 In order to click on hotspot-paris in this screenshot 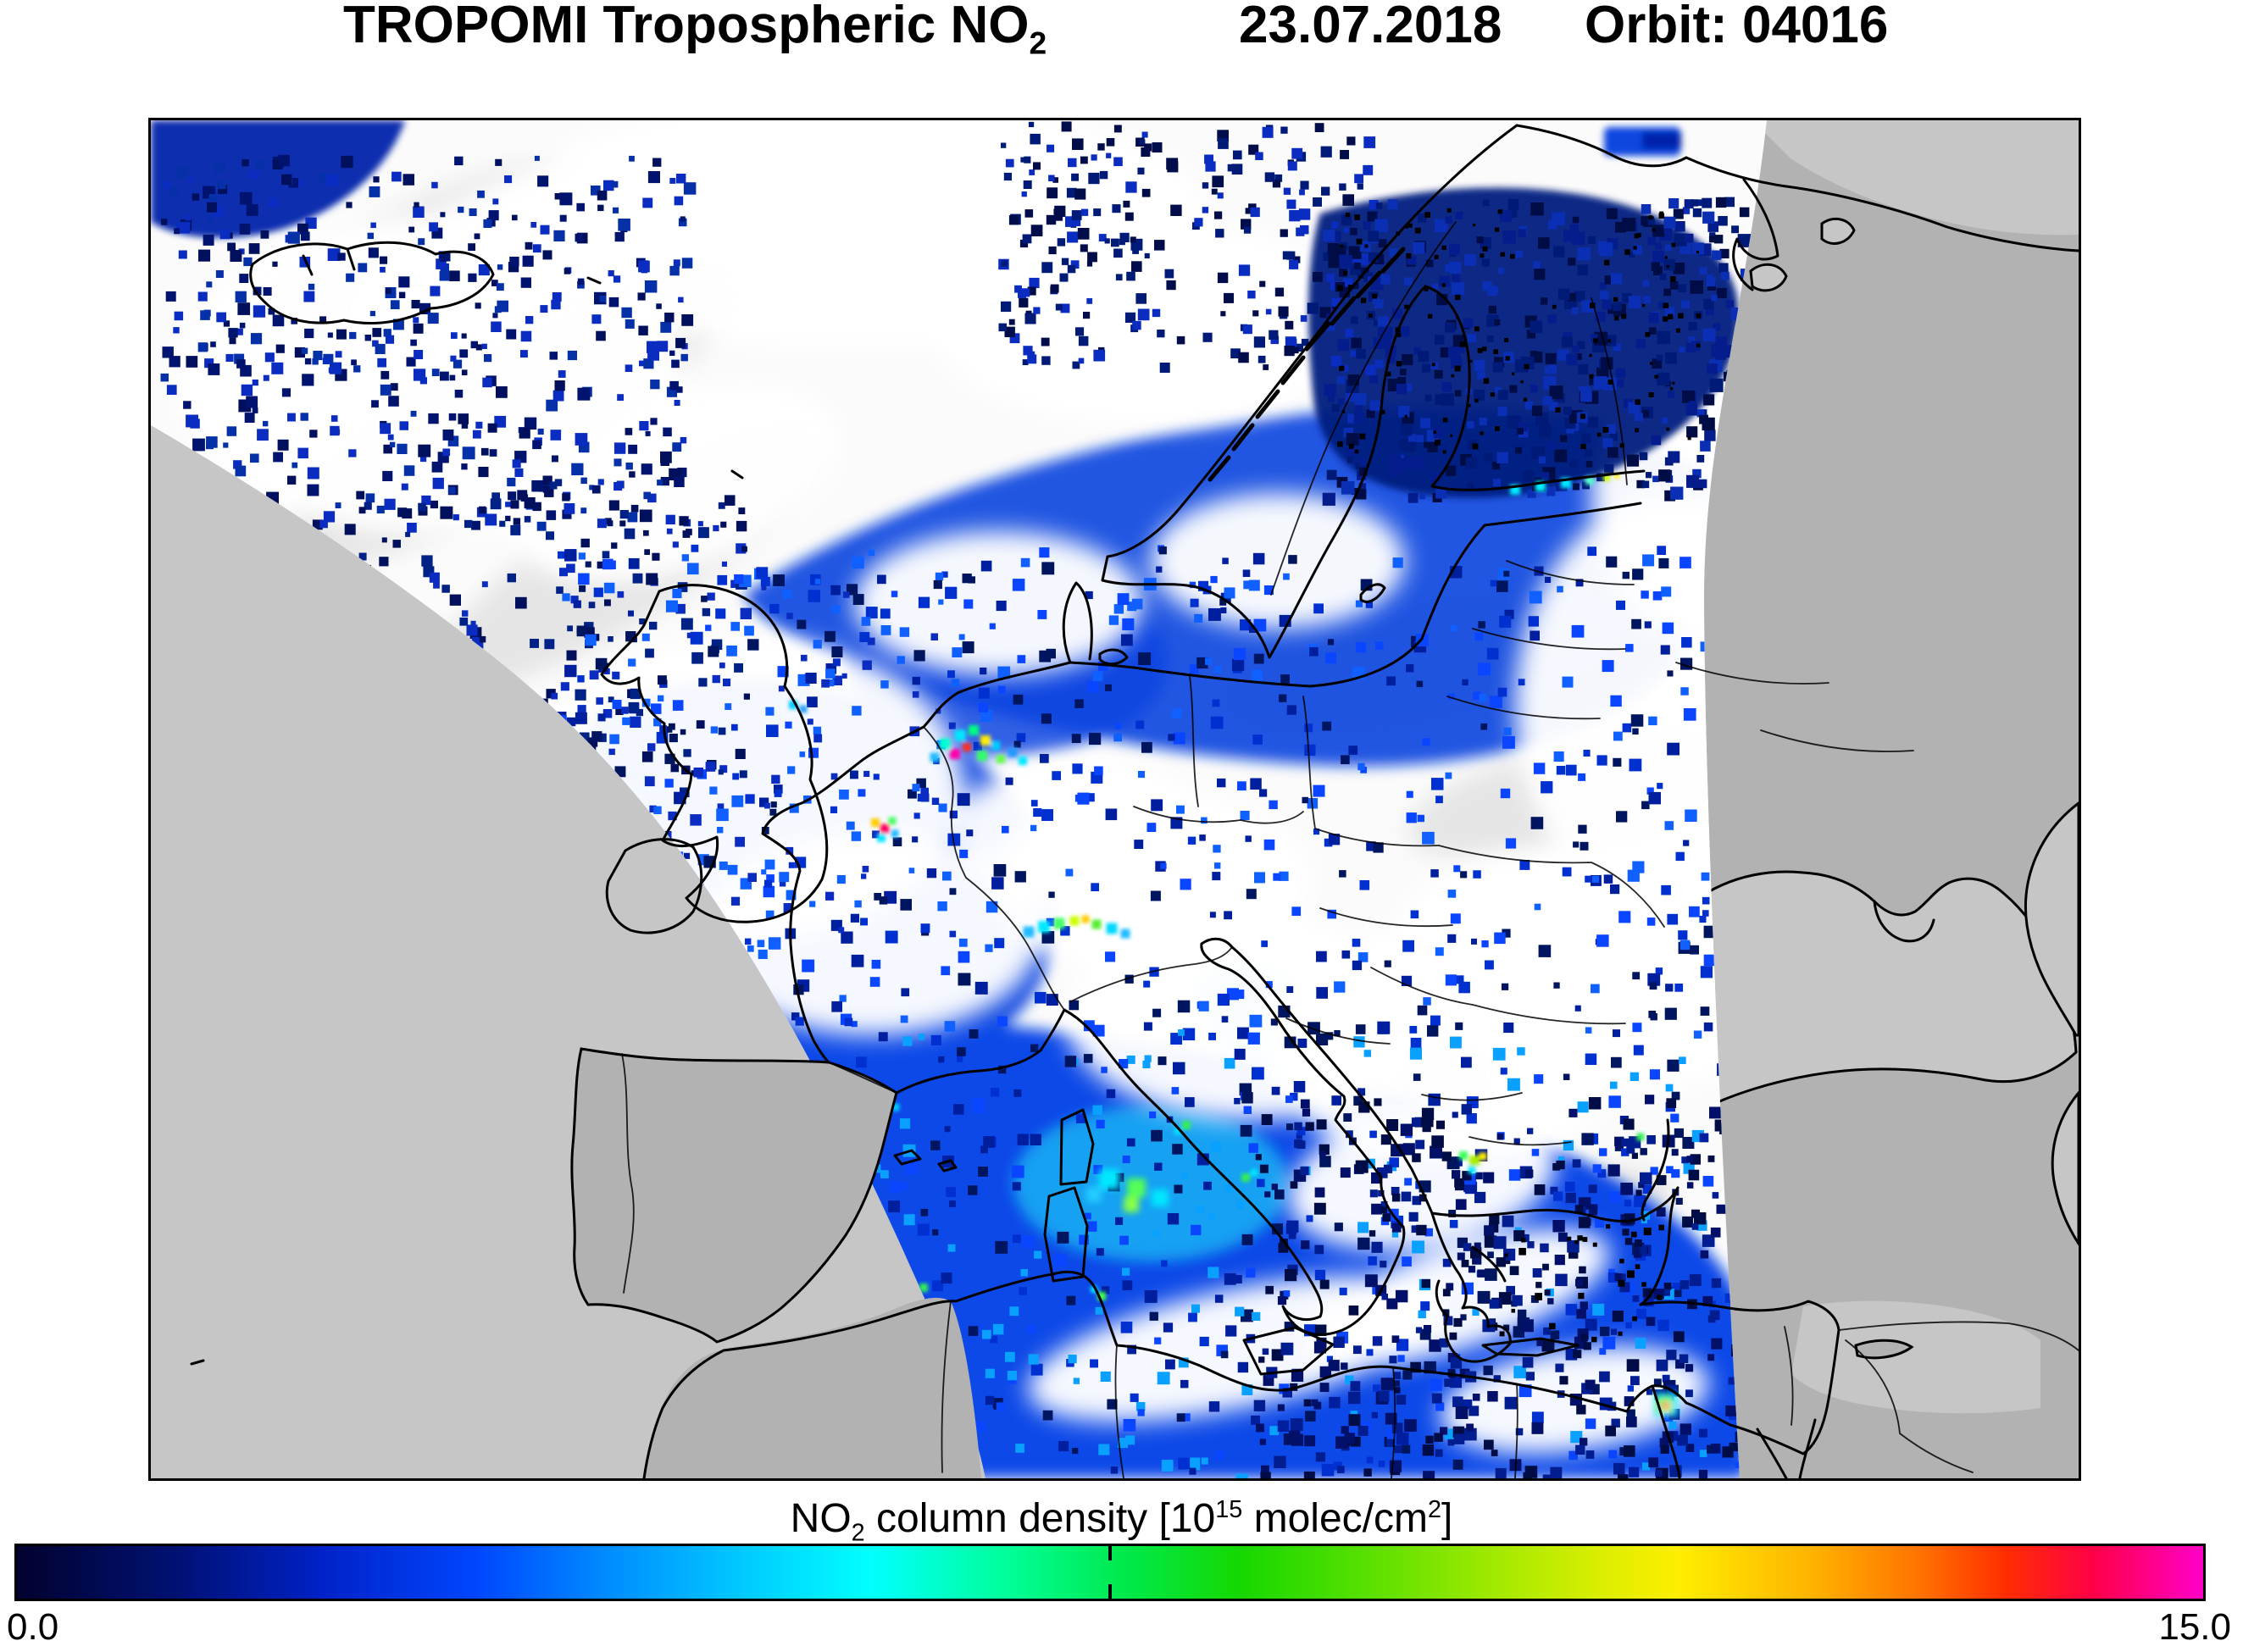, I will do `click(885, 829)`.